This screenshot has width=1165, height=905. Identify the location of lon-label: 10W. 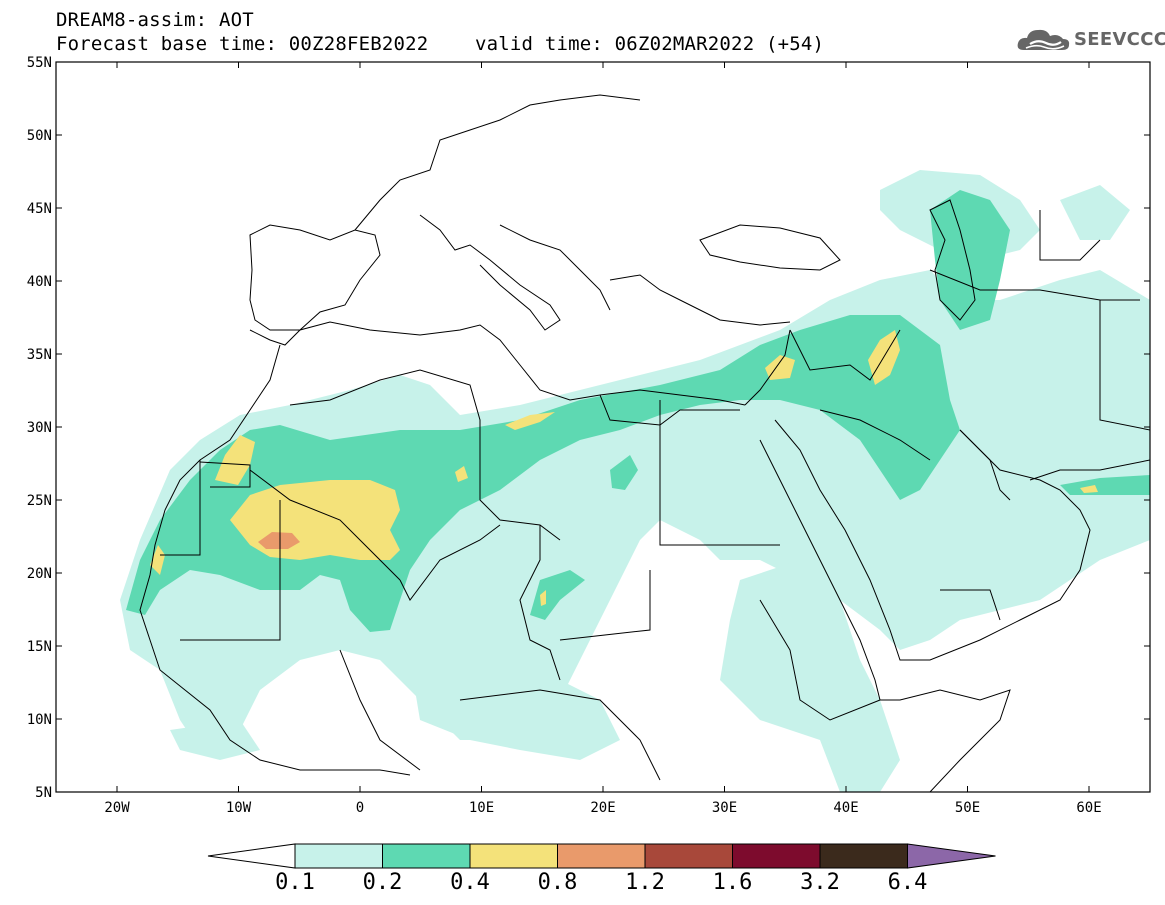
(239, 808).